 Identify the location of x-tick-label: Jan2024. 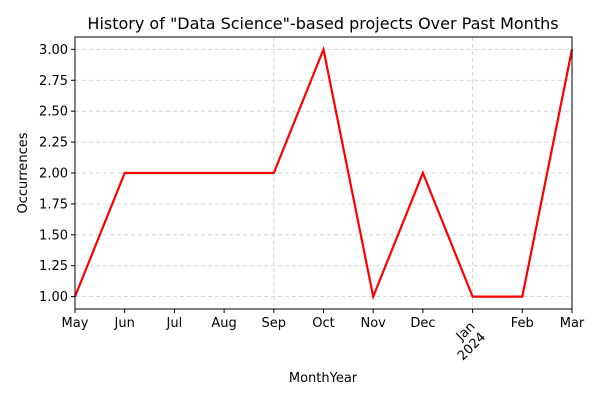
(466, 341).